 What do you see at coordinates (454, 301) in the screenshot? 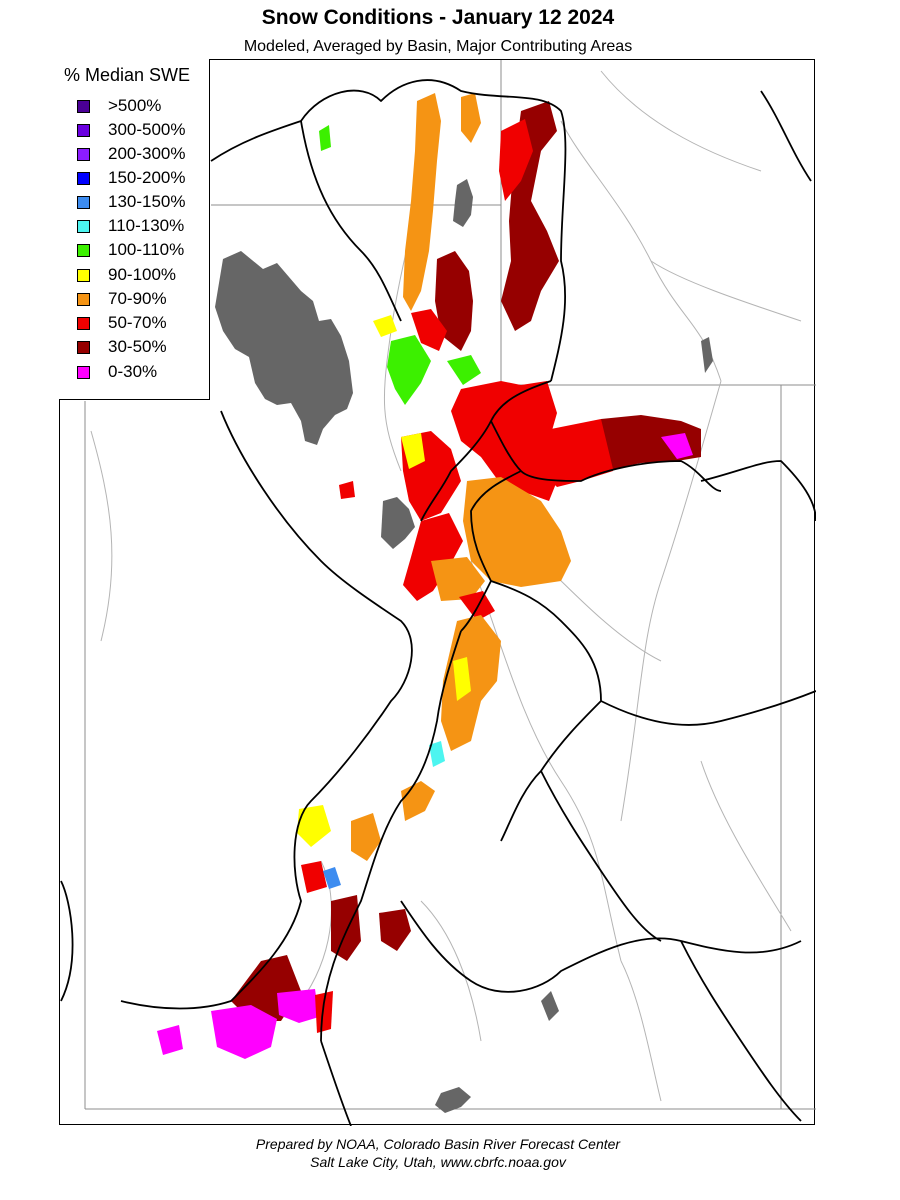
I see `patch-30-50-central` at bounding box center [454, 301].